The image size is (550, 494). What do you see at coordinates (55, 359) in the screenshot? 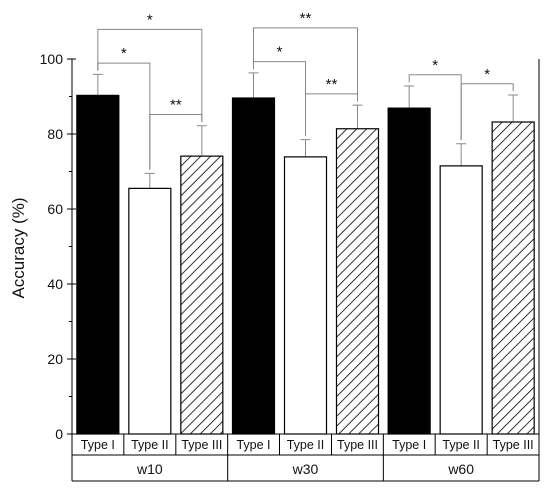
I see `y-tick-label: 20` at bounding box center [55, 359].